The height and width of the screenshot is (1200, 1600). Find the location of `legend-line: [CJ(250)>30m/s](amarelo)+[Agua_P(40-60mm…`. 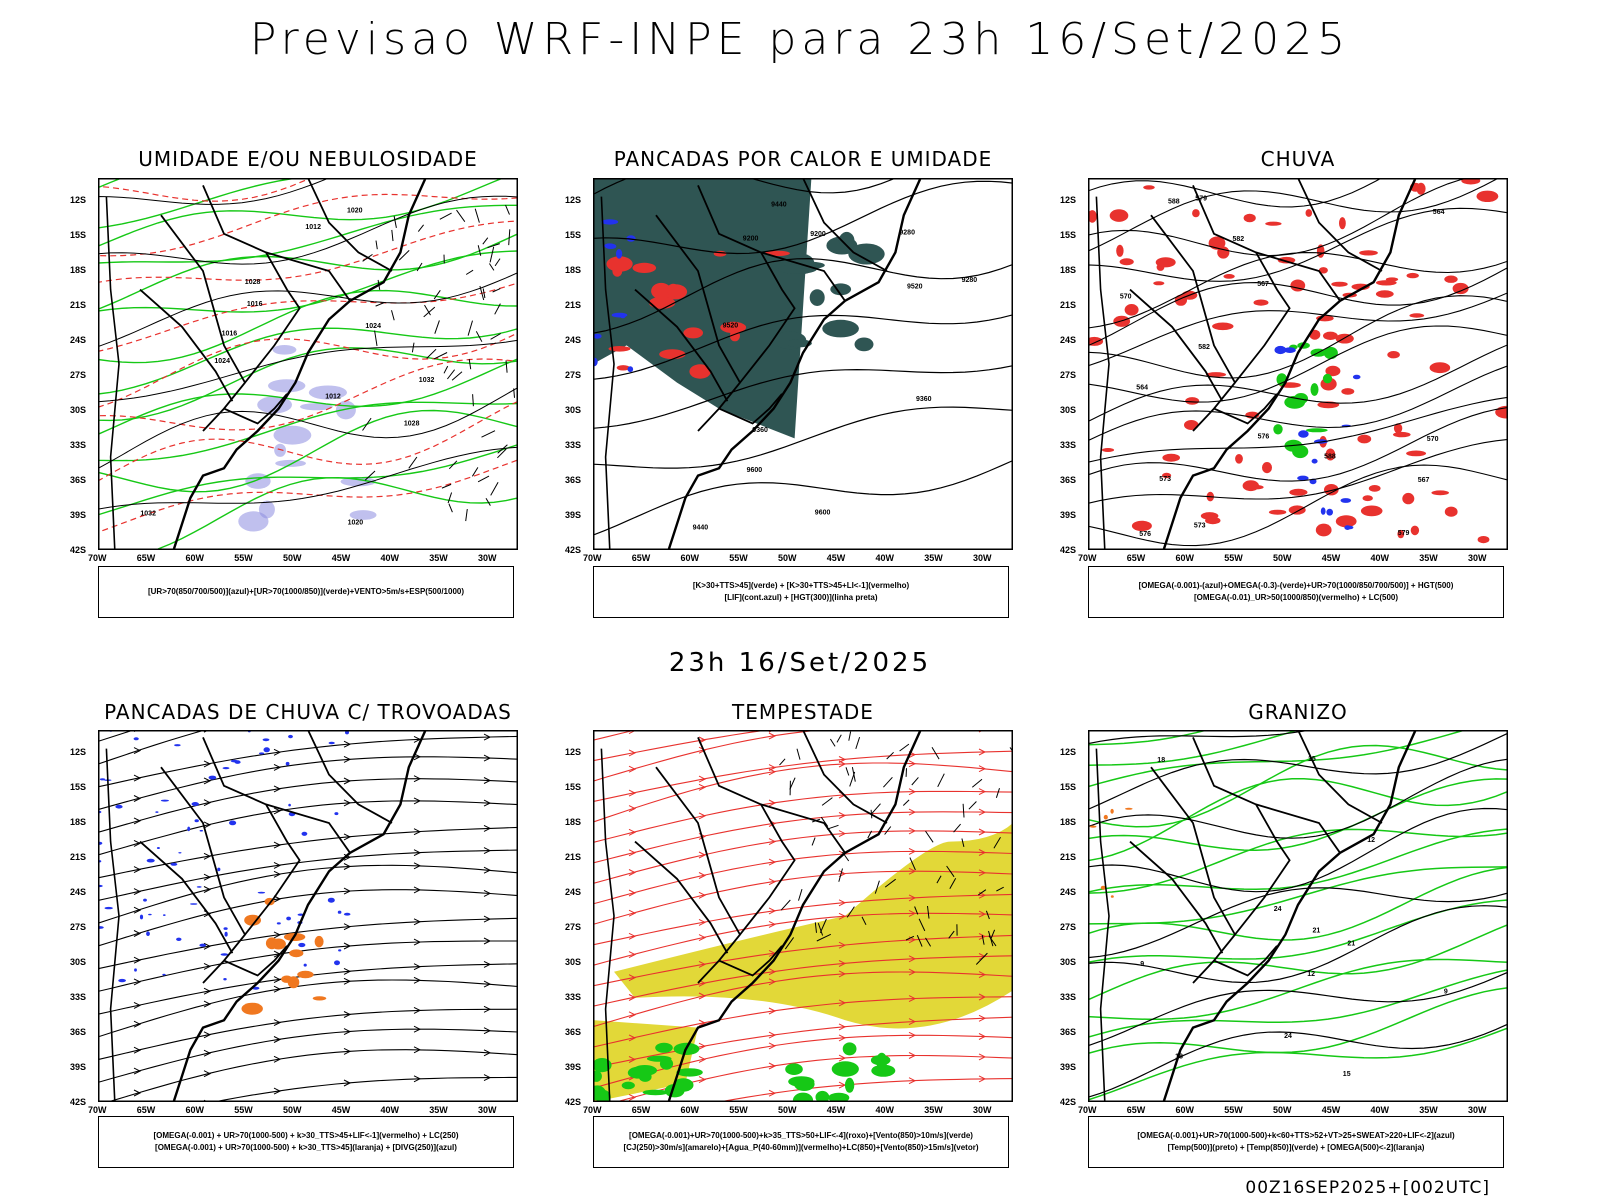

legend-line: [CJ(250)>30m/s](amarelo)+[Agua_P(40-60mm… is located at coordinates (801, 1147).